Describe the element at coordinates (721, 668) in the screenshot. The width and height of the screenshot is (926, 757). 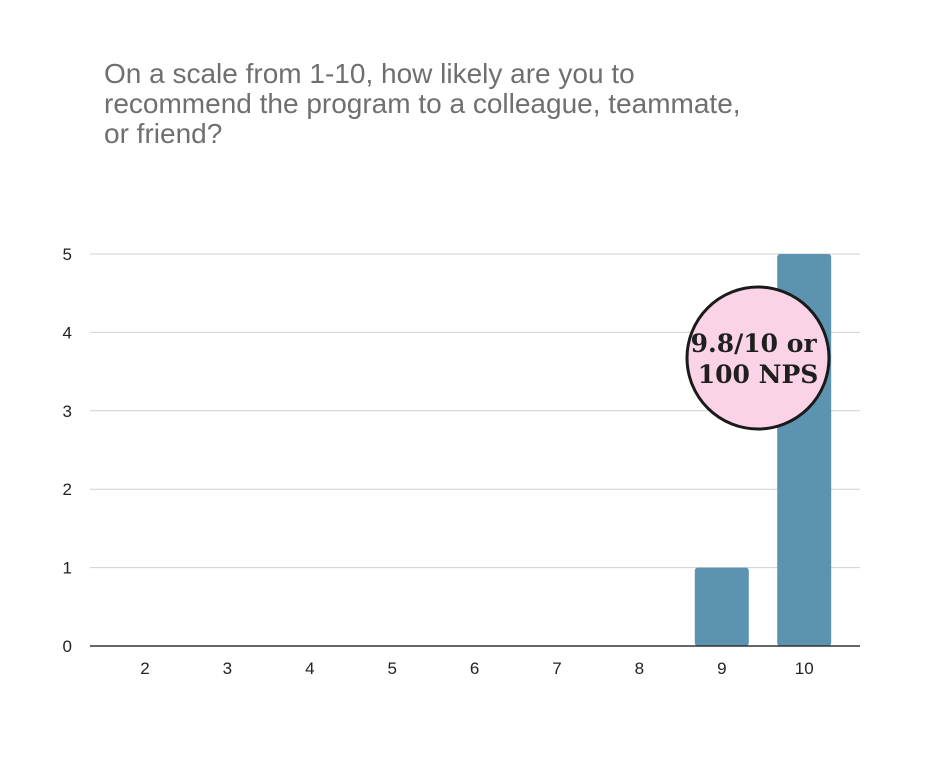
I see `x-tick-label: 9` at that location.